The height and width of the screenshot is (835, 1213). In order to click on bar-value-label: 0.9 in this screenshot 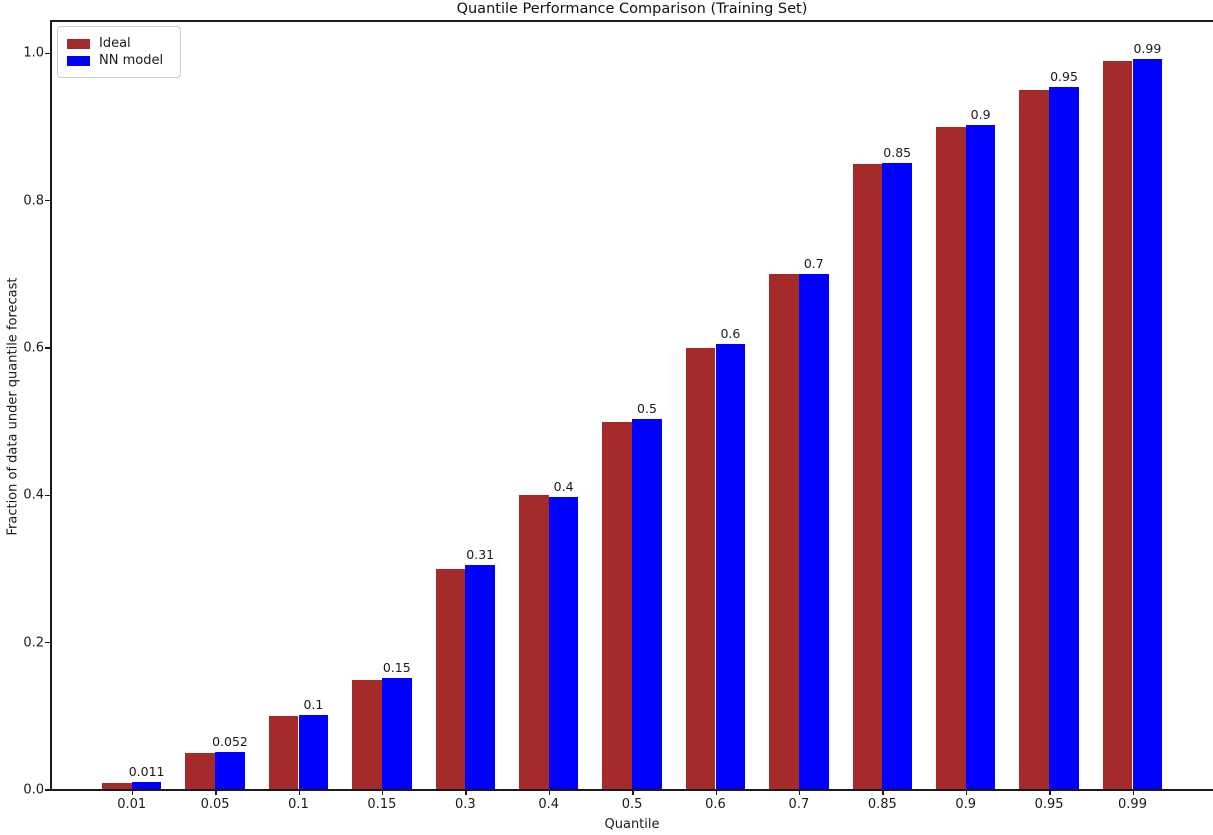, I will do `click(980, 114)`.